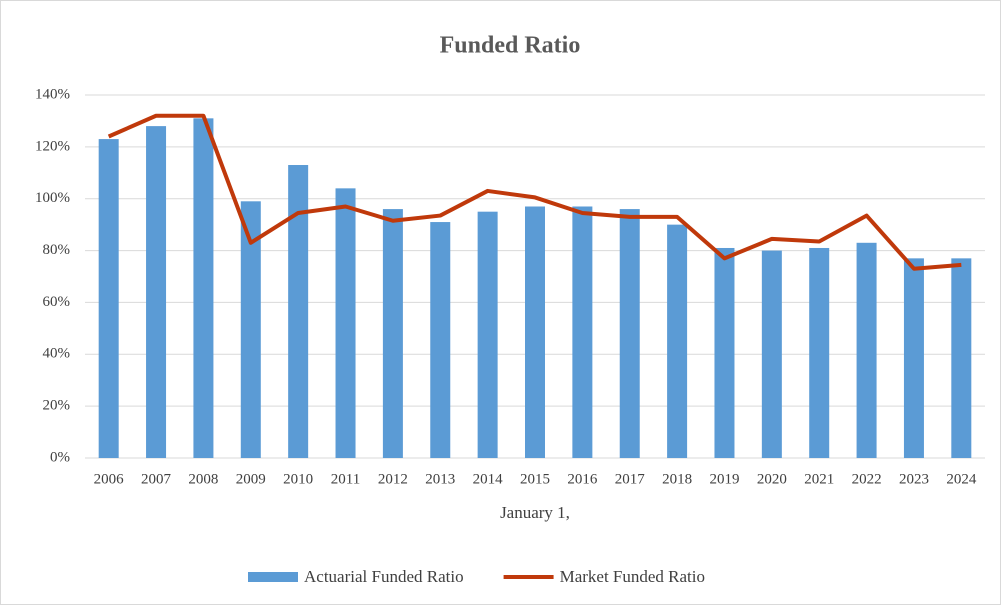 The image size is (1002, 606). I want to click on y-tick-label: 20%, so click(57, 406).